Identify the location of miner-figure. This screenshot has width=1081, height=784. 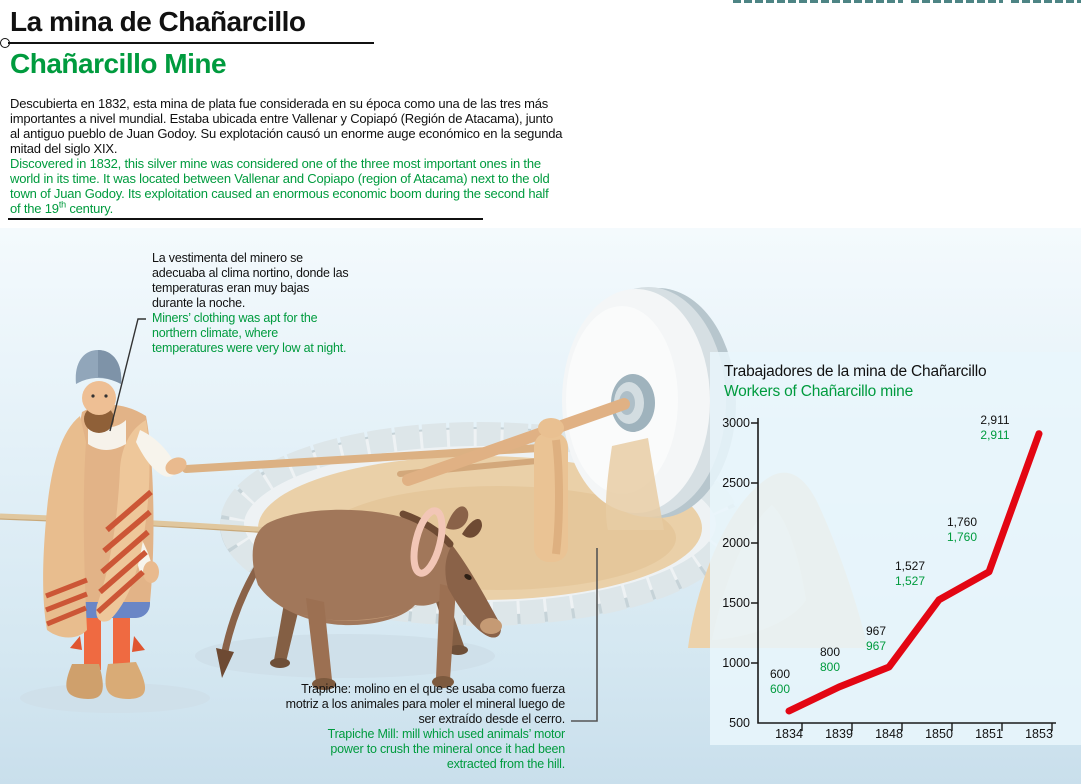
(115, 524).